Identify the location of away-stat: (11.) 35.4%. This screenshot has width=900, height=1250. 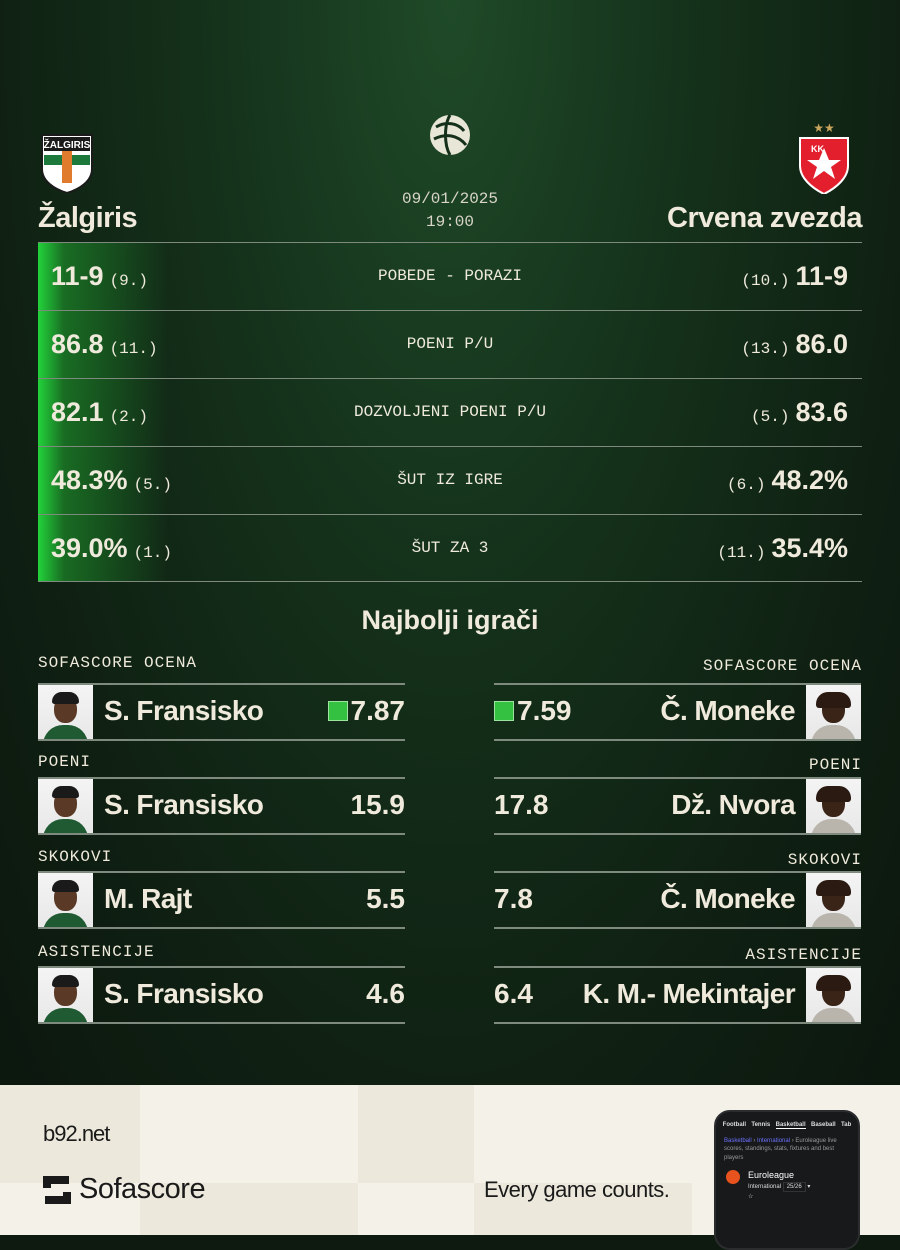
(782, 548).